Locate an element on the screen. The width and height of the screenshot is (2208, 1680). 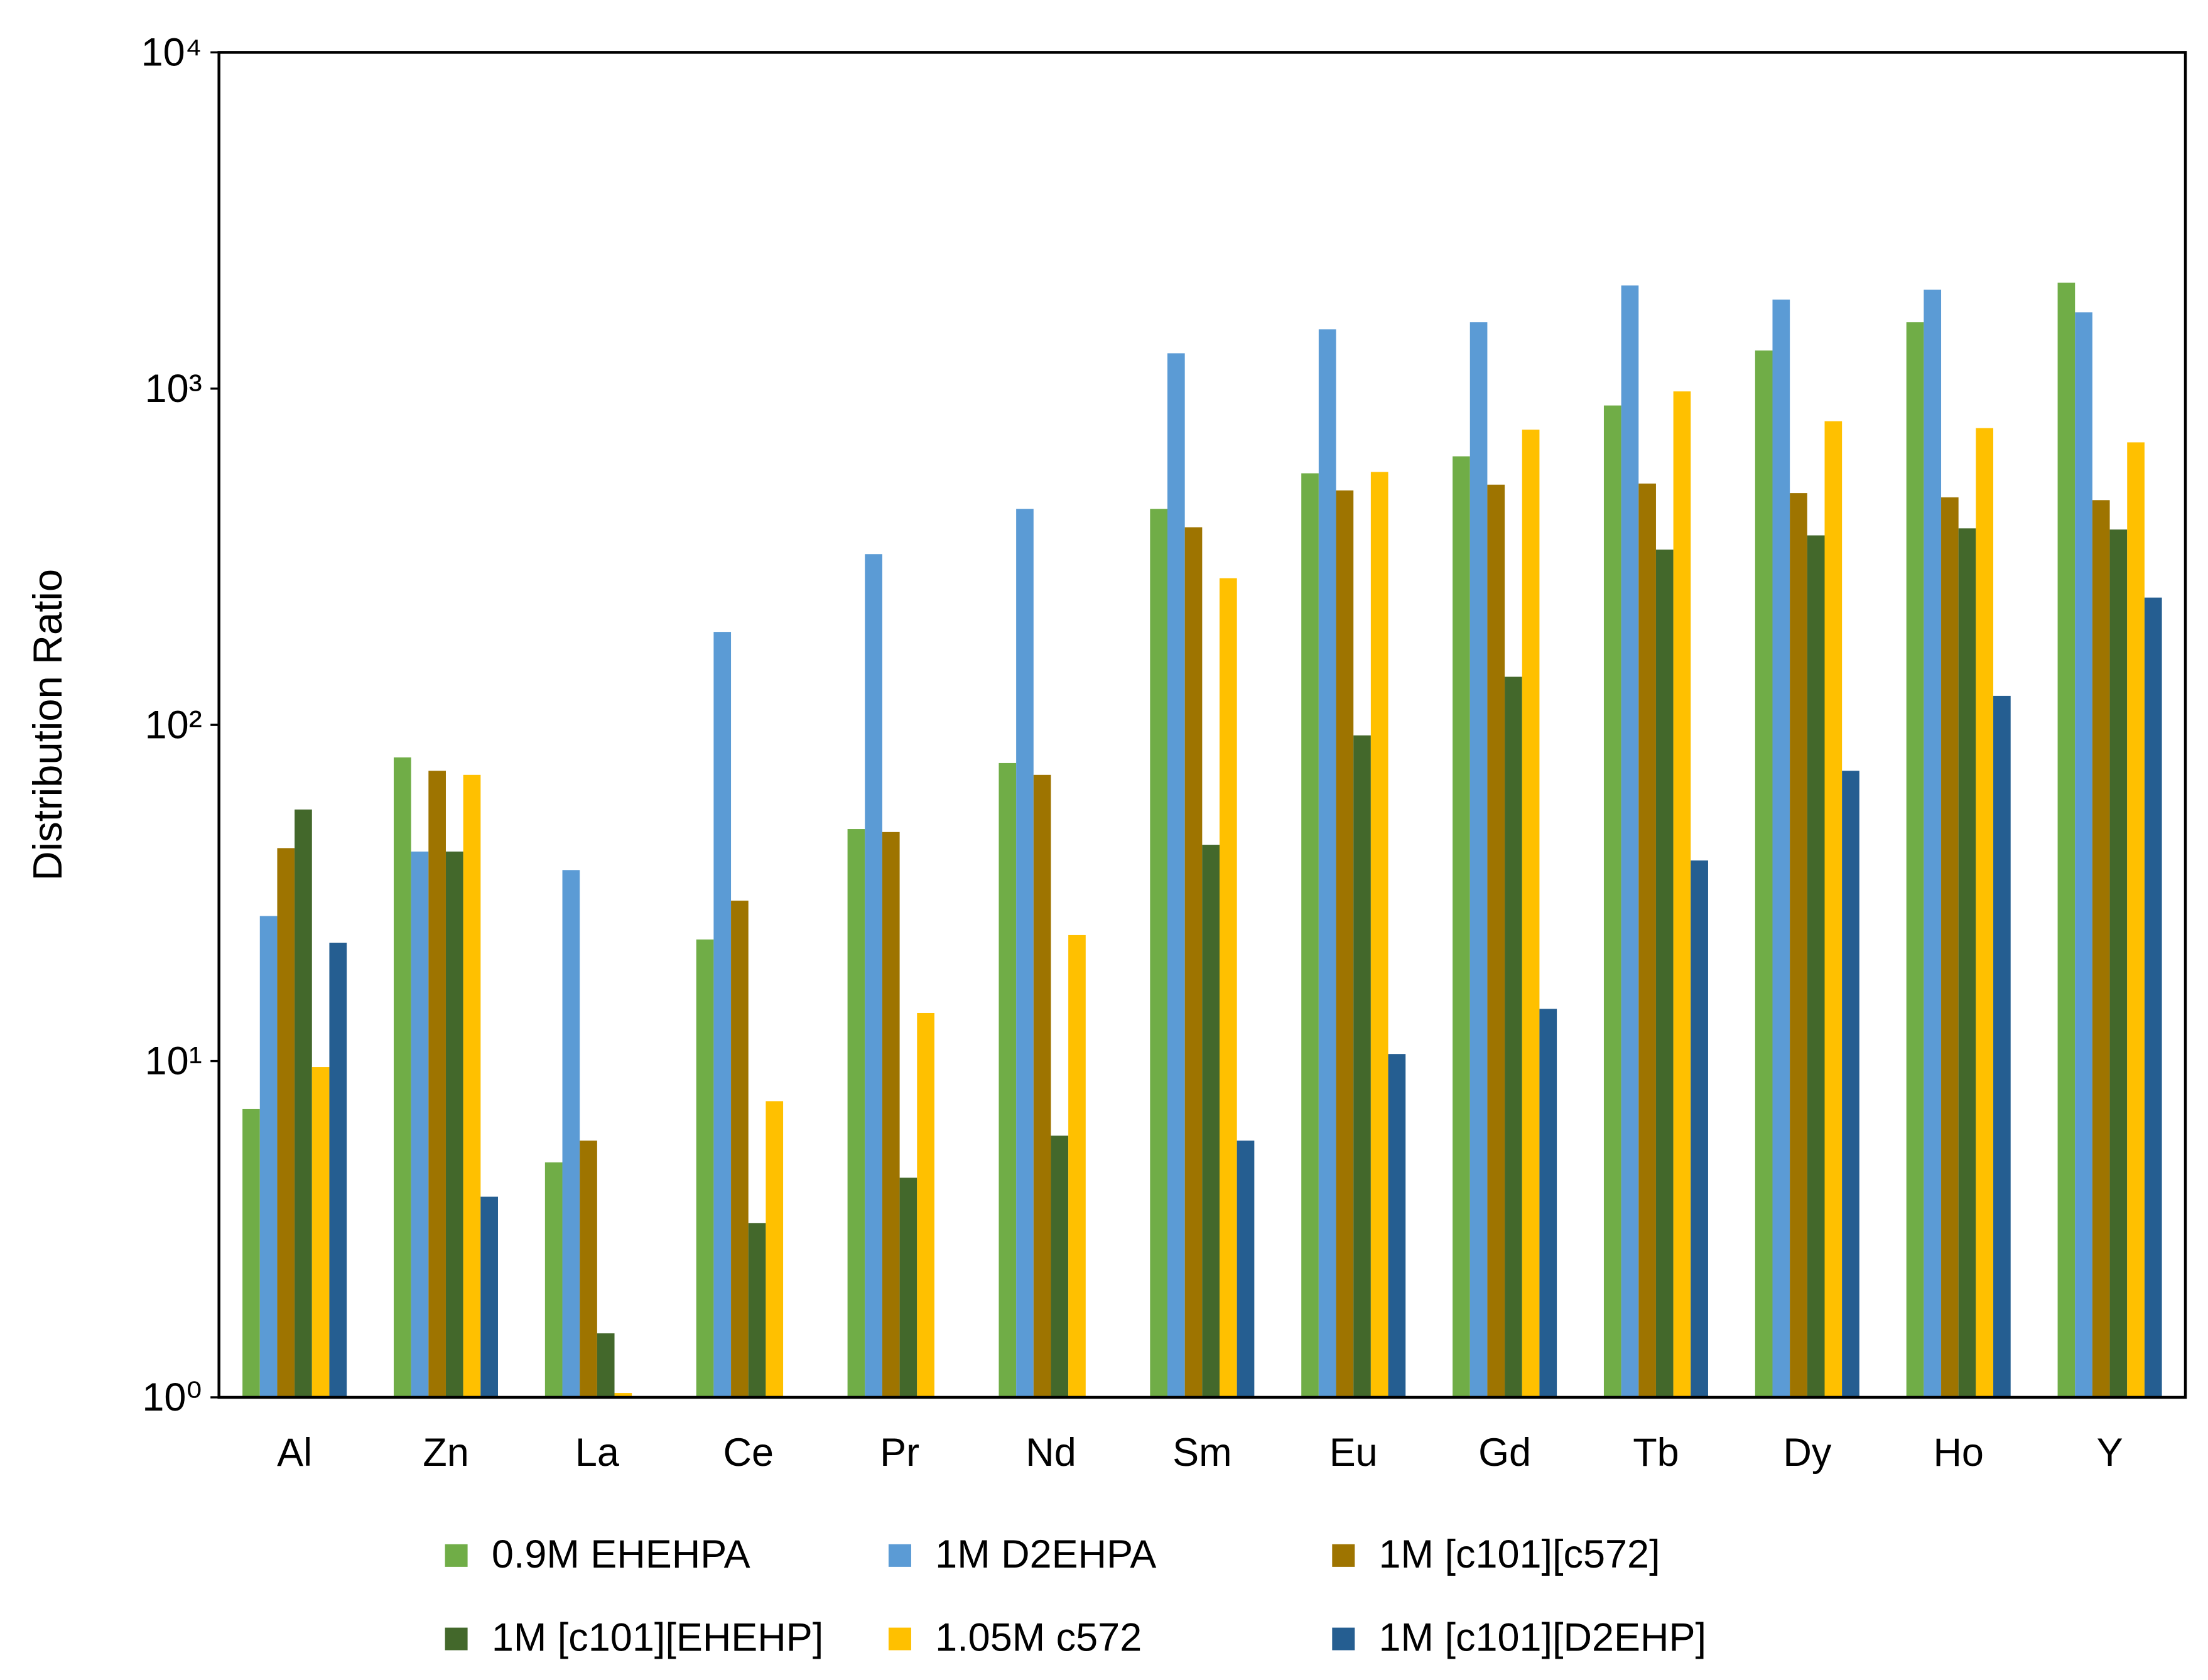
x-tick-label: Y is located at coordinates (2110, 1453).